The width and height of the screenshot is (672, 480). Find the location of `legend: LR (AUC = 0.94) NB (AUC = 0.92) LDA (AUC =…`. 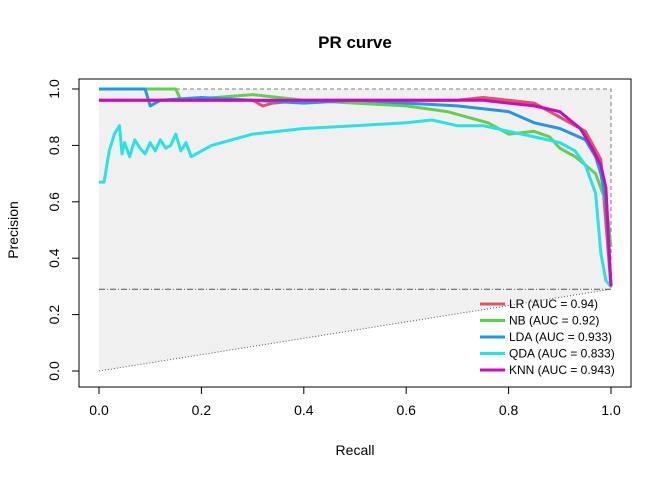

legend: LR (AUC = 0.94) NB (AUC = 0.92) LDA (AUC =… is located at coordinates (547, 337).